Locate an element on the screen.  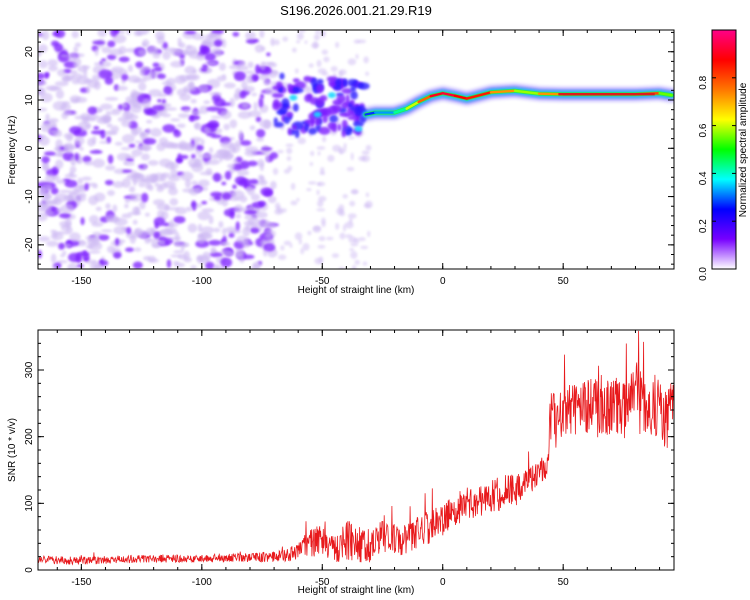
spectrogram-y-tick-label: -20 is located at coordinates (29, 244).